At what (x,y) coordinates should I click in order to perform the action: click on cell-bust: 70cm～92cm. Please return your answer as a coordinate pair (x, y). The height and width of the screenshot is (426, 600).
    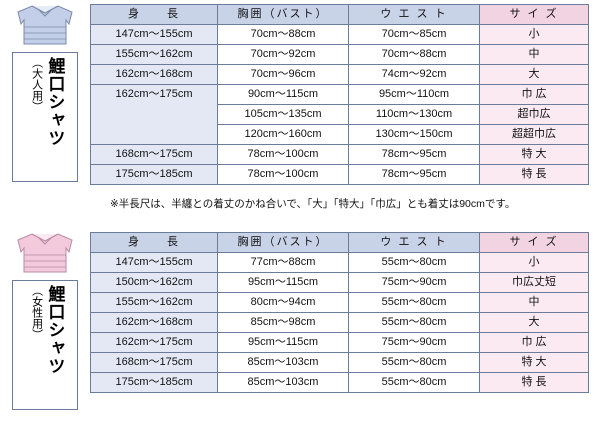
    Looking at the image, I should click on (283, 54).